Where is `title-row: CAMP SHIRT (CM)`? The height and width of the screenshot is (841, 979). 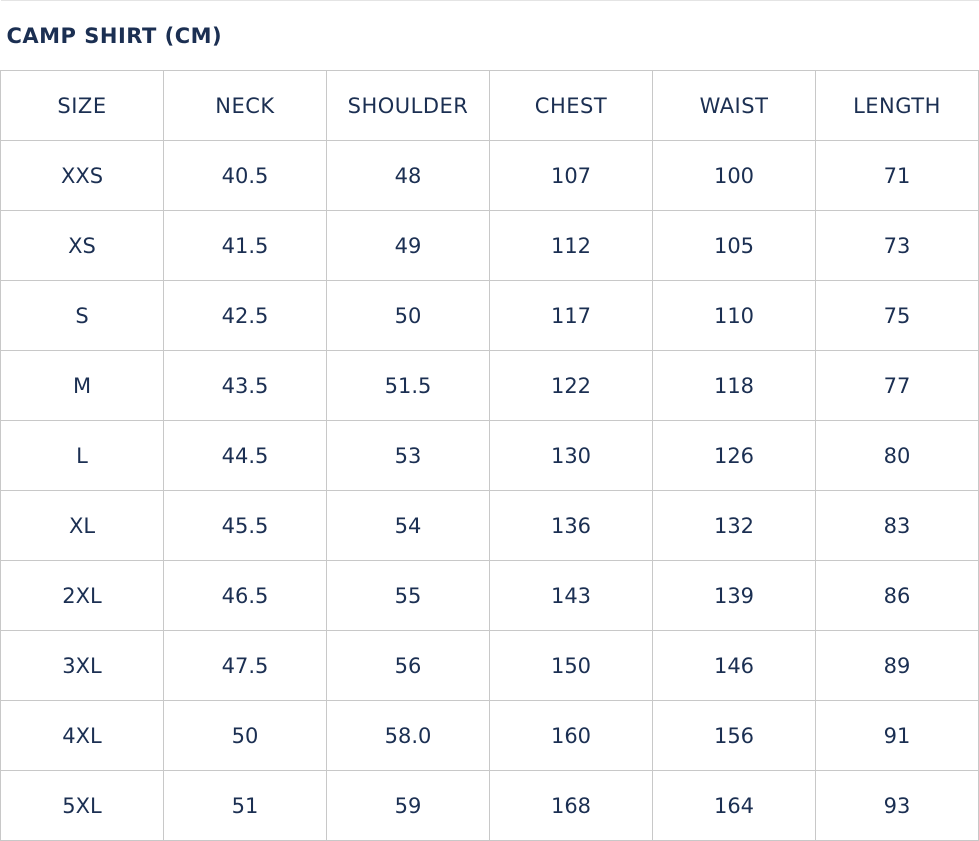
title-row: CAMP SHIRT (CM) is located at coordinates (489, 35).